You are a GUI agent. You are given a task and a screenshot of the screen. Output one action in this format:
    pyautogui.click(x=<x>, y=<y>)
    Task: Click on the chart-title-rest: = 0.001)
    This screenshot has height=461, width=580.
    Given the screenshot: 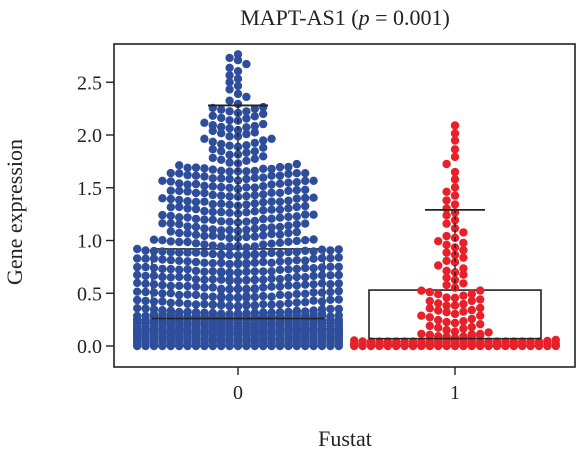 What is the action you would take?
    pyautogui.click(x=410, y=17)
    